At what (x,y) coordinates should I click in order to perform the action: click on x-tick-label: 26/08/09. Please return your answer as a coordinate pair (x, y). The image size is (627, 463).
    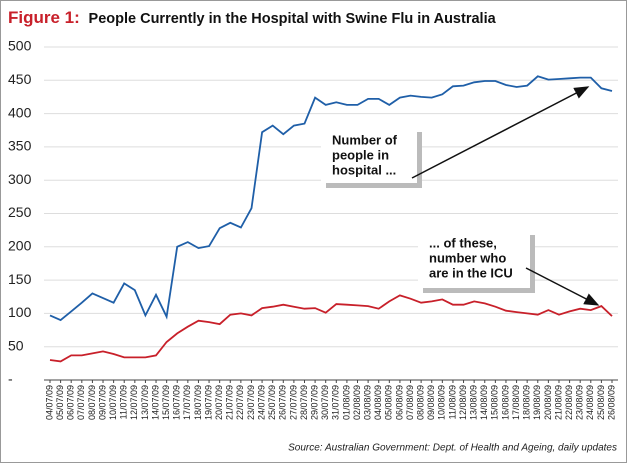
    Looking at the image, I should click on (611, 402).